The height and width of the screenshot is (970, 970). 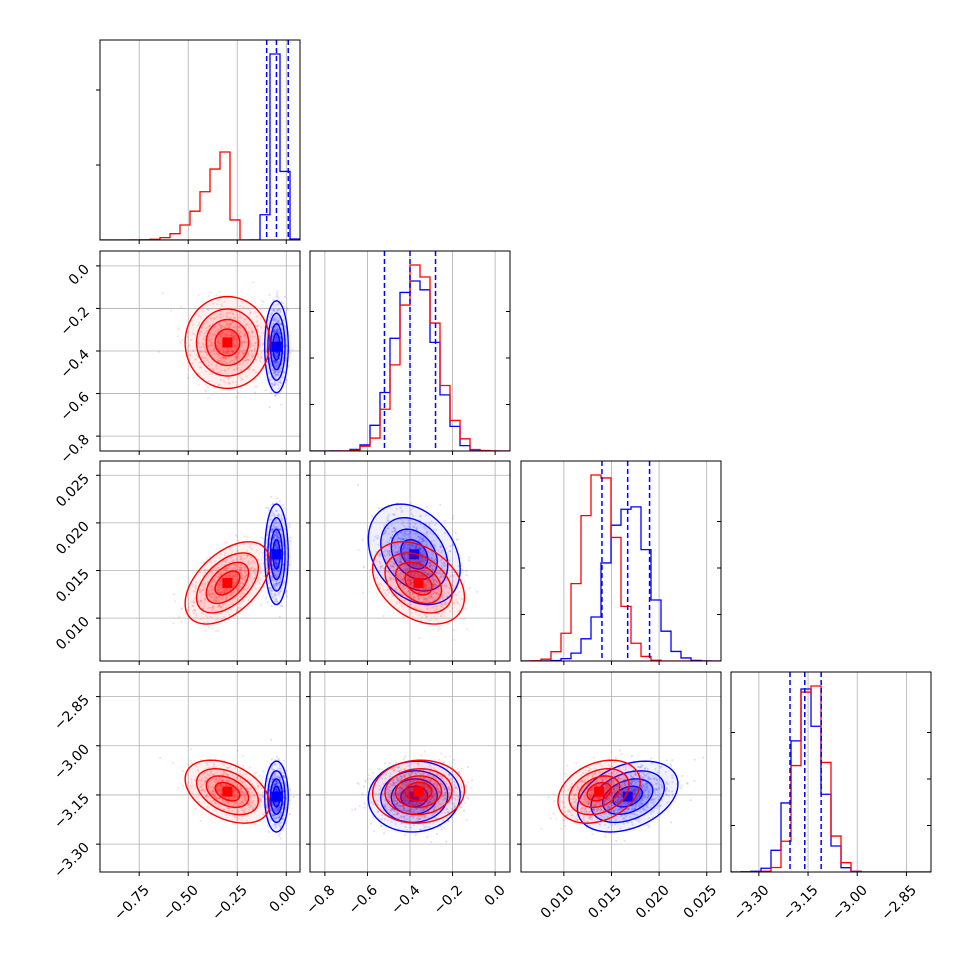 I want to click on x-tick-label: −0.8, so click(x=320, y=899).